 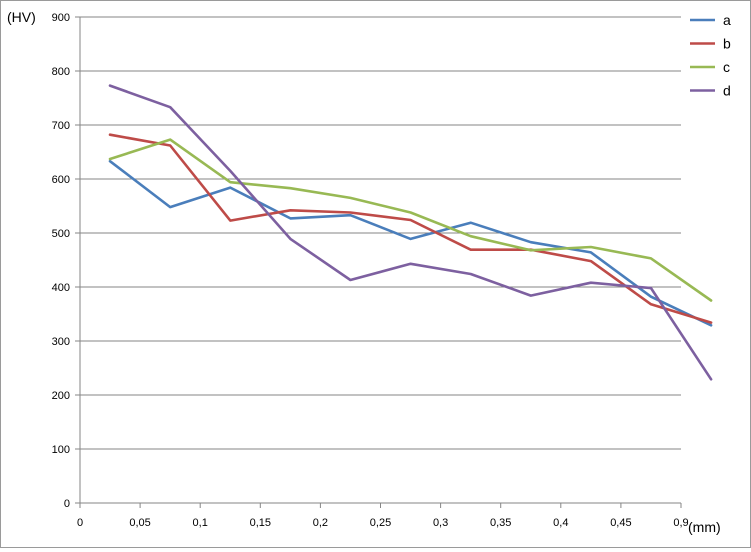 I want to click on y-tick-label: 900, so click(x=61, y=18).